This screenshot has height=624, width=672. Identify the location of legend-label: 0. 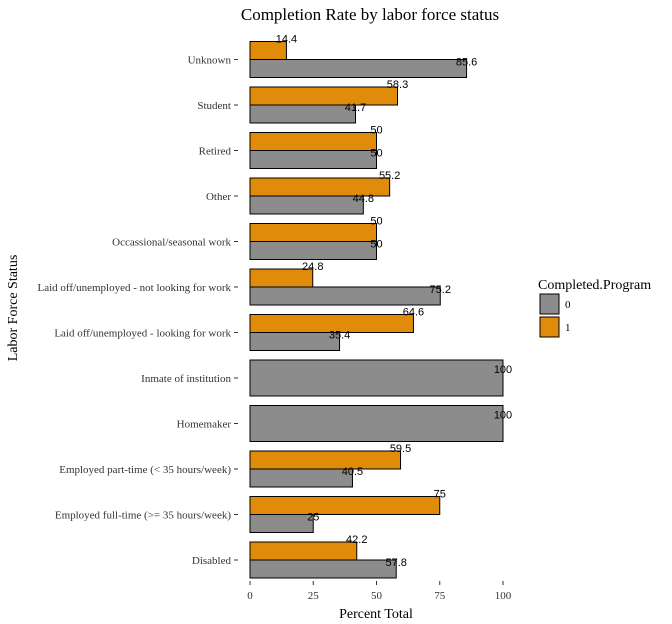
(568, 305).